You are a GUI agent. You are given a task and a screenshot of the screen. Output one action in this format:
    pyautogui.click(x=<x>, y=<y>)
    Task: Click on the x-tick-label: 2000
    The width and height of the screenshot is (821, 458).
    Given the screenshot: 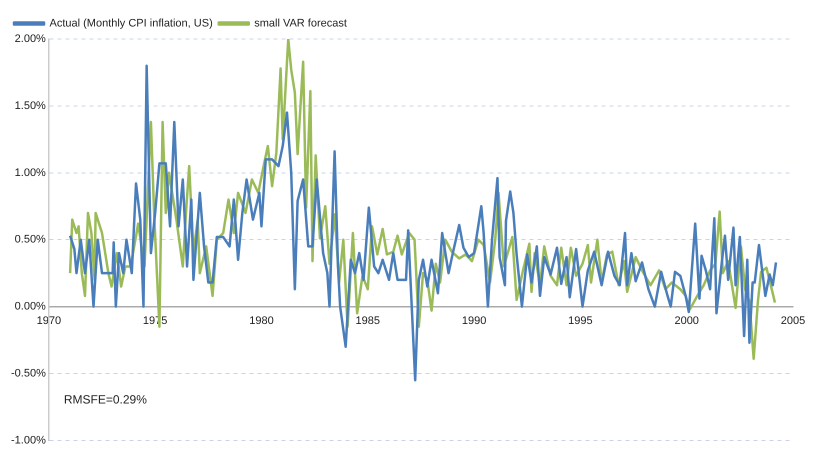 What is the action you would take?
    pyautogui.click(x=686, y=321)
    